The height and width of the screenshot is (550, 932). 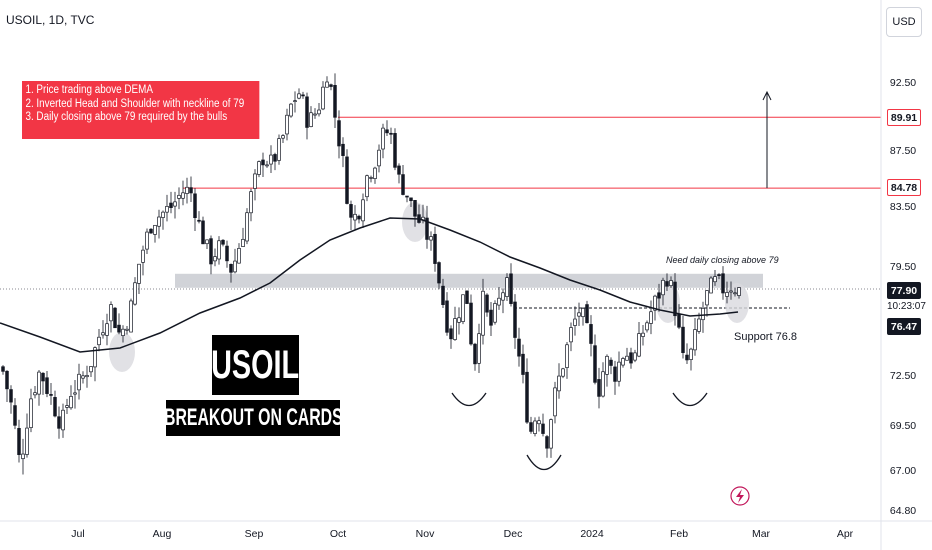 I want to click on y-tick-label: 87.50, so click(x=903, y=151).